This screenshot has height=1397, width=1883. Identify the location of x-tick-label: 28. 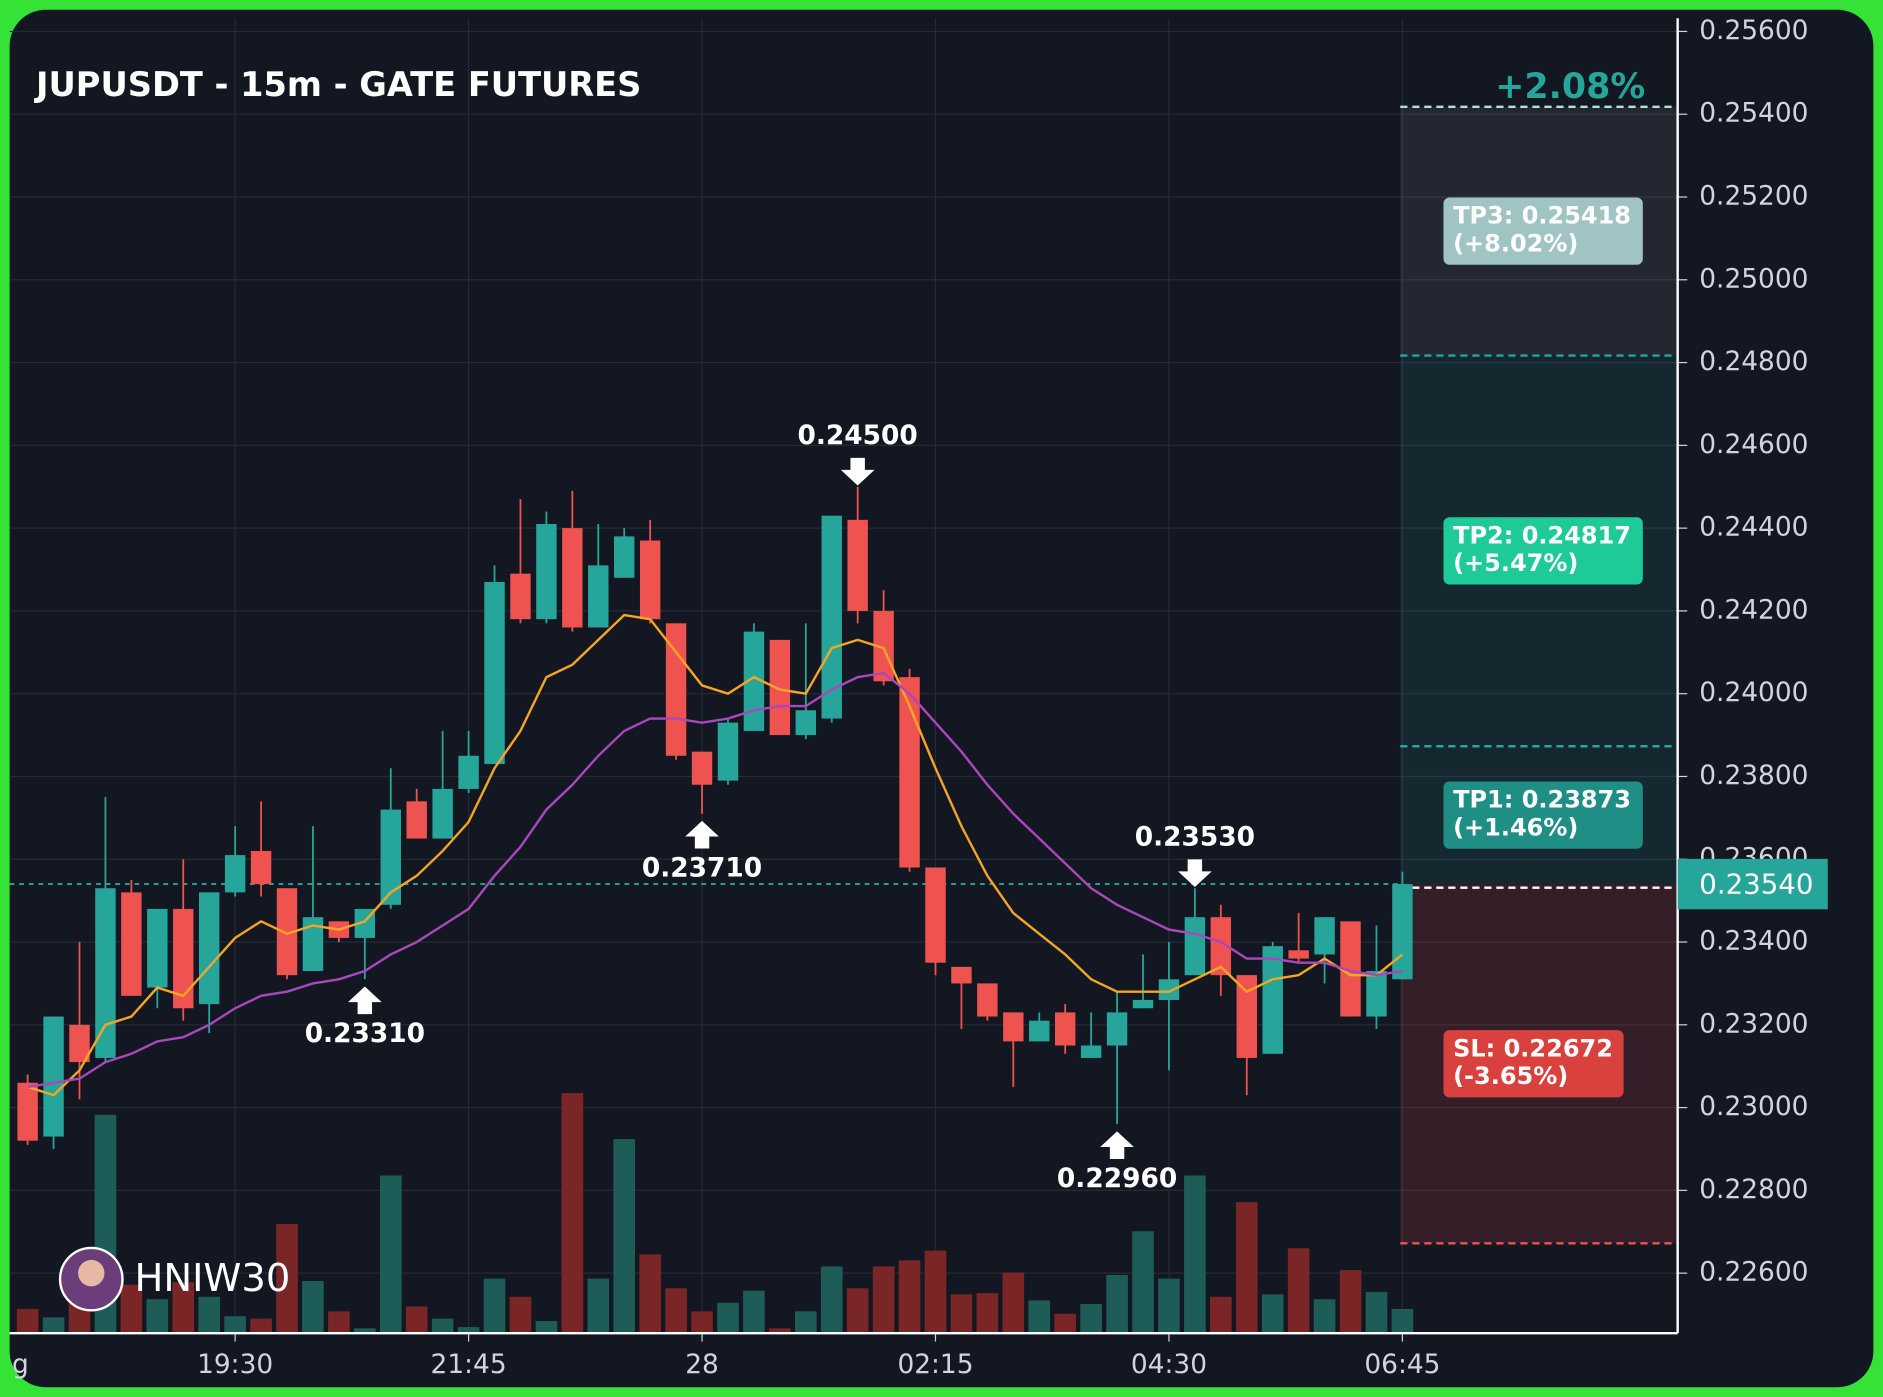
(702, 1364).